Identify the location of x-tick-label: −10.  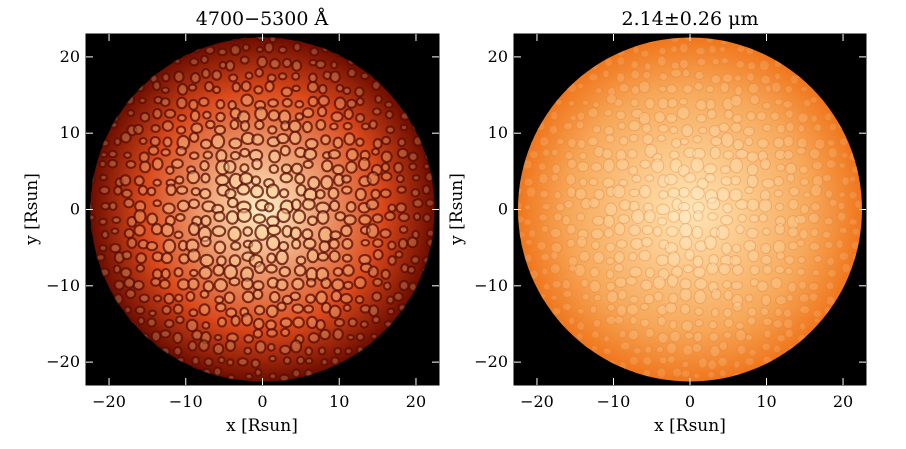
(186, 401).